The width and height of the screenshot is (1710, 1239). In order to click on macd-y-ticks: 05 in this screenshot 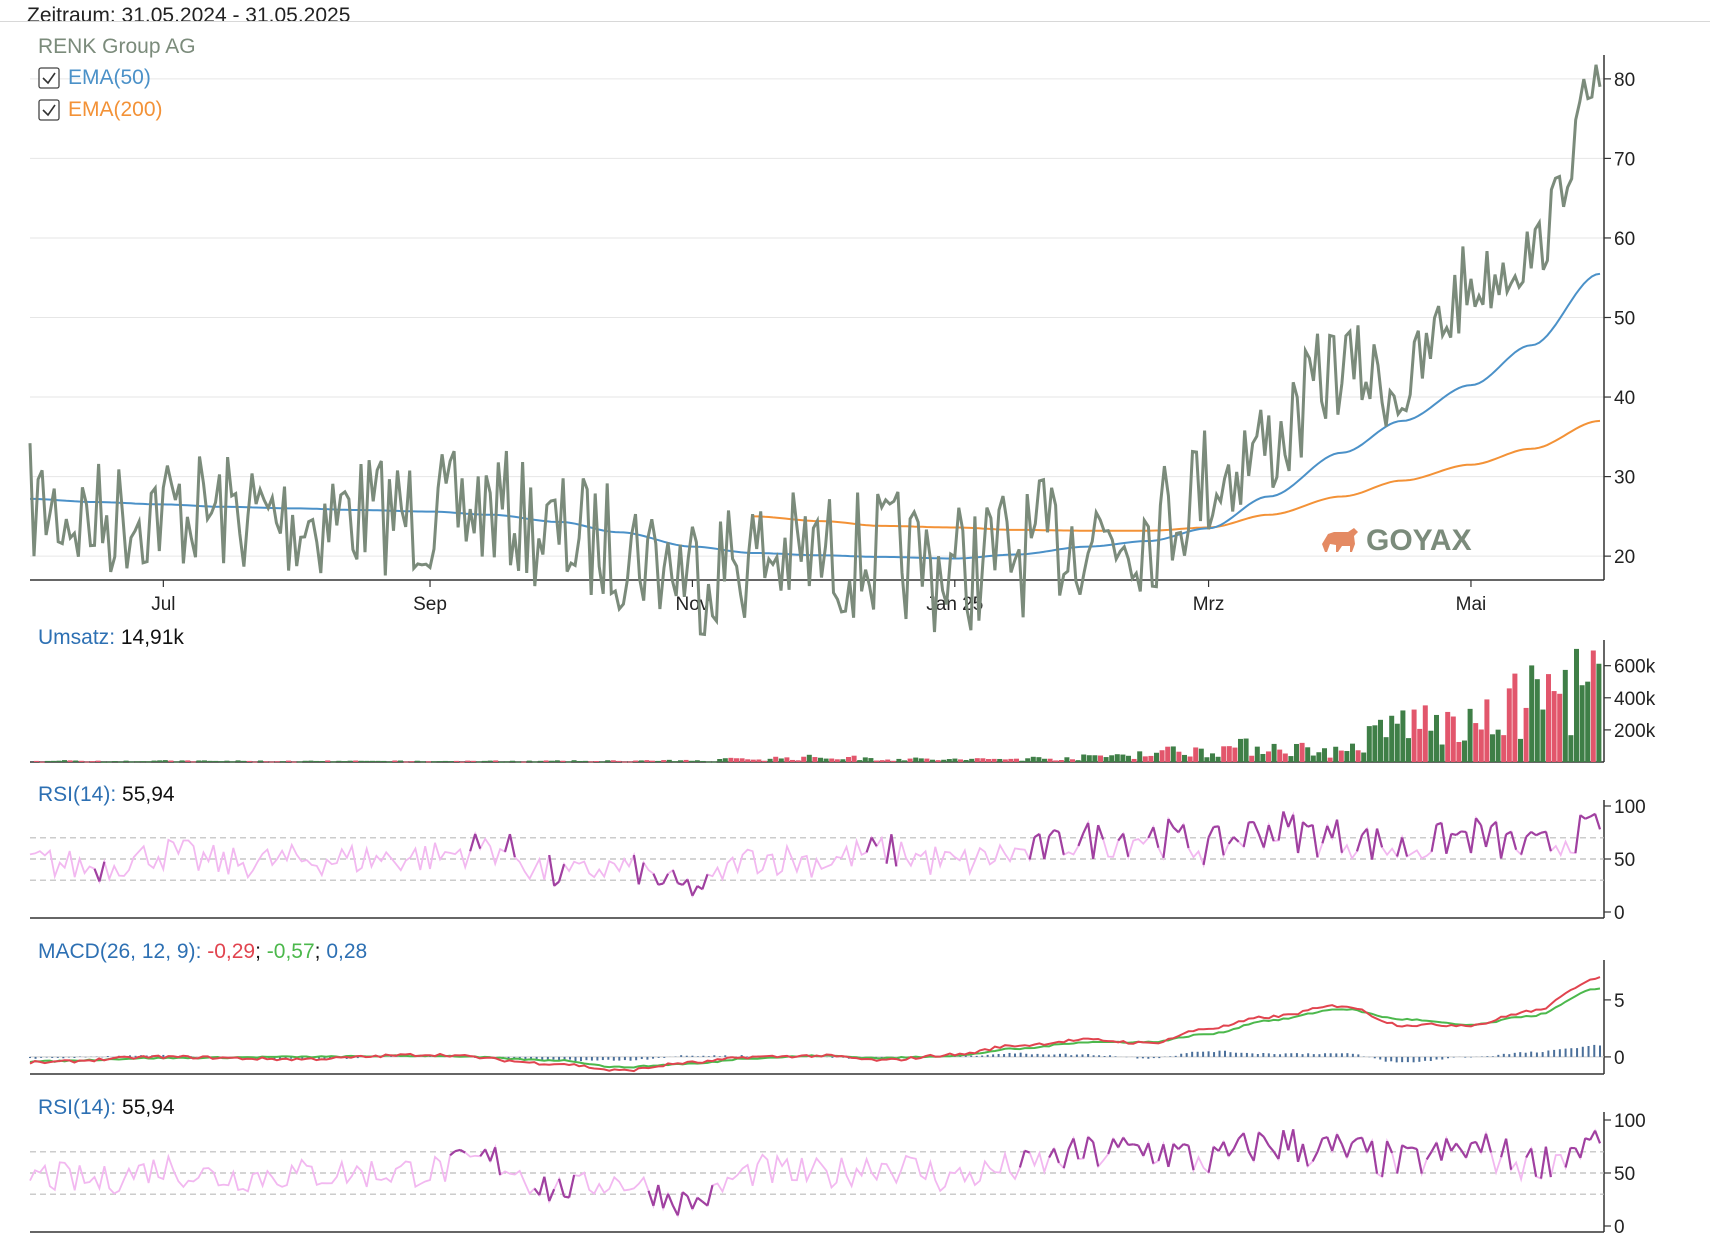, I will do `click(1614, 1030)`.